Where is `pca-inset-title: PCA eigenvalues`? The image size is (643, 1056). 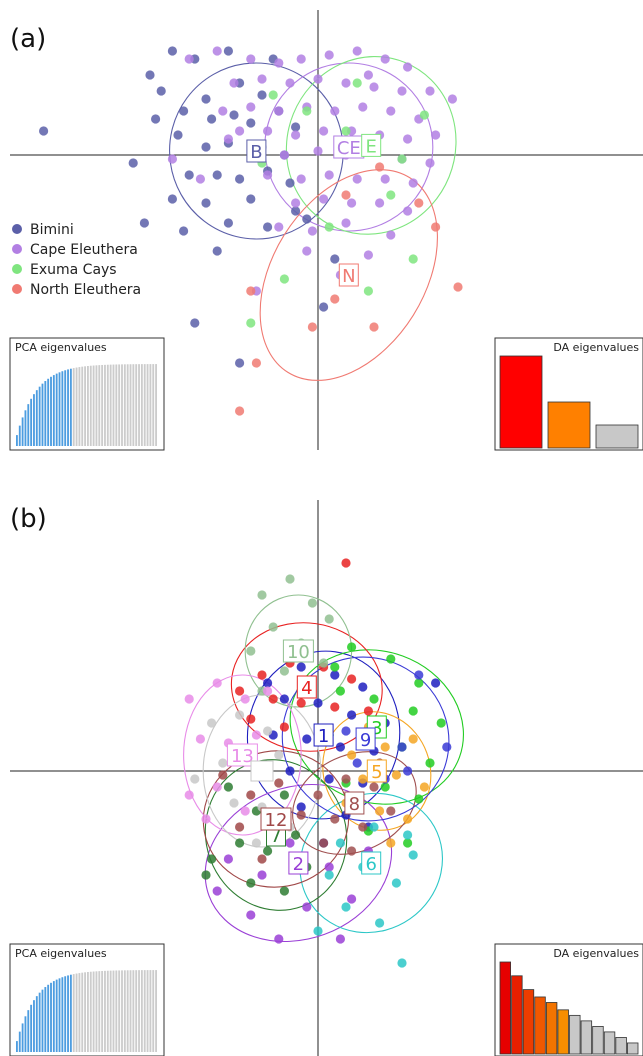
pca-inset-title: PCA eigenvalues is located at coordinates (61, 953).